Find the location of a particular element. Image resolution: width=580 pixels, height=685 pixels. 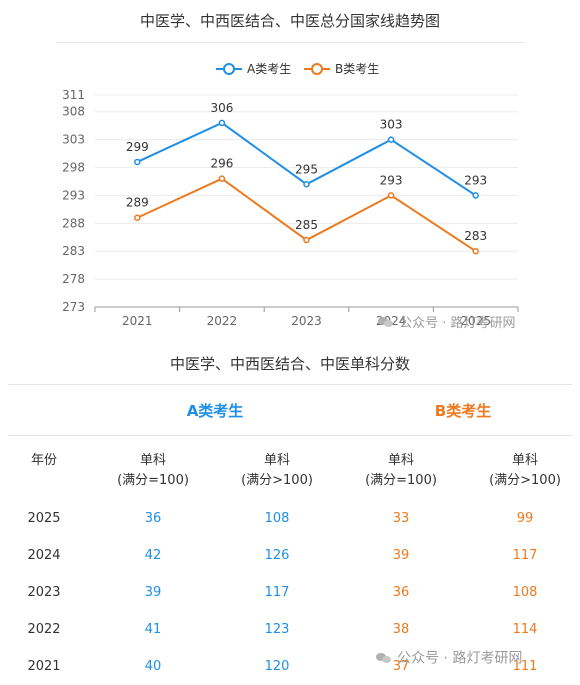

y-tick-label: 288 is located at coordinates (73, 223).